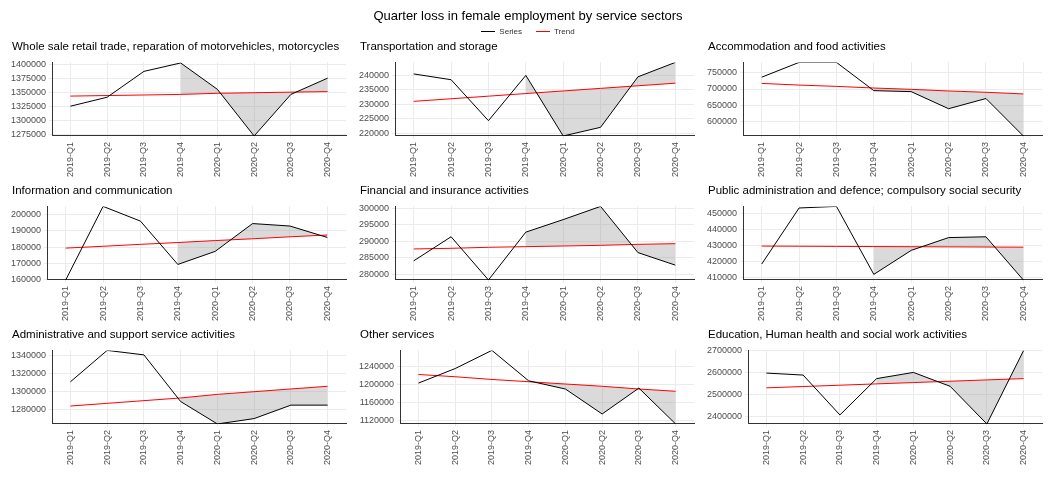  I want to click on y-tick-label: 650000, so click(722, 104).